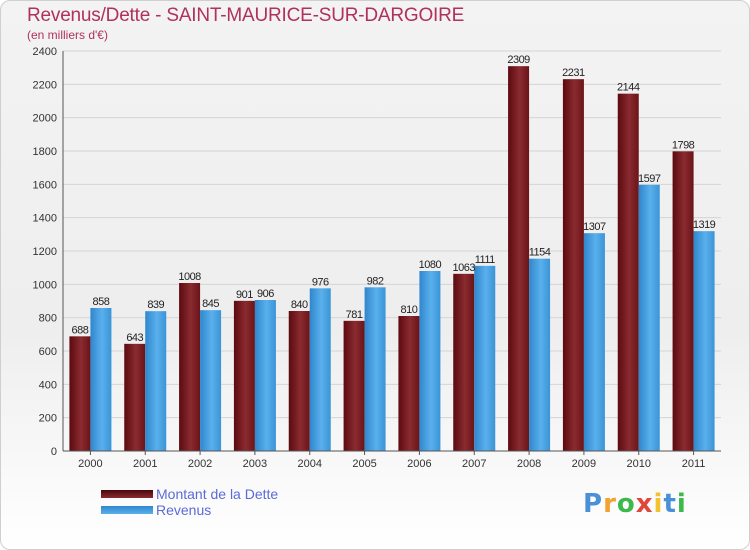 The width and height of the screenshot is (750, 550). Describe the element at coordinates (48, 419) in the screenshot. I see `y-tick-label: 200` at that location.